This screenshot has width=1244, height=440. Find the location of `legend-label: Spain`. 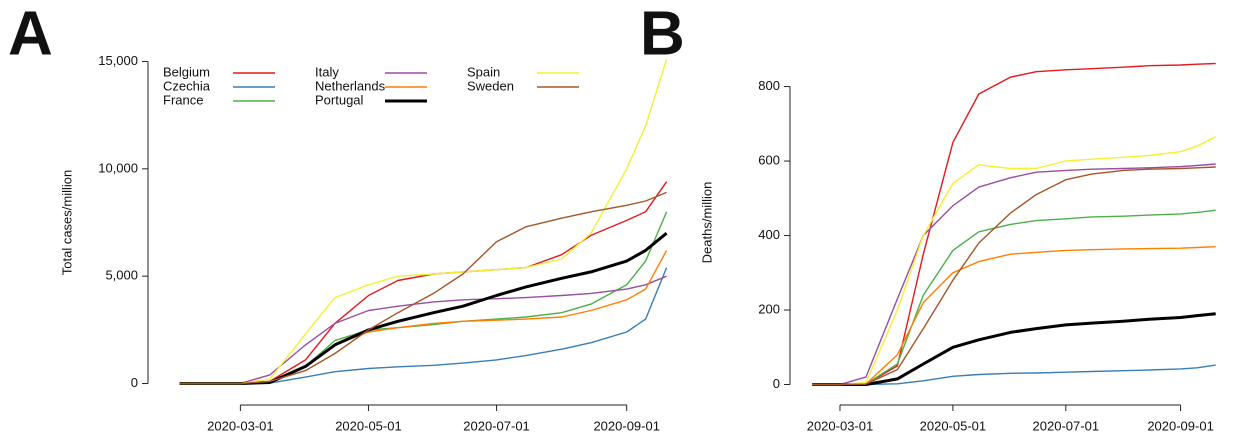

legend-label: Spain is located at coordinates (483, 71).